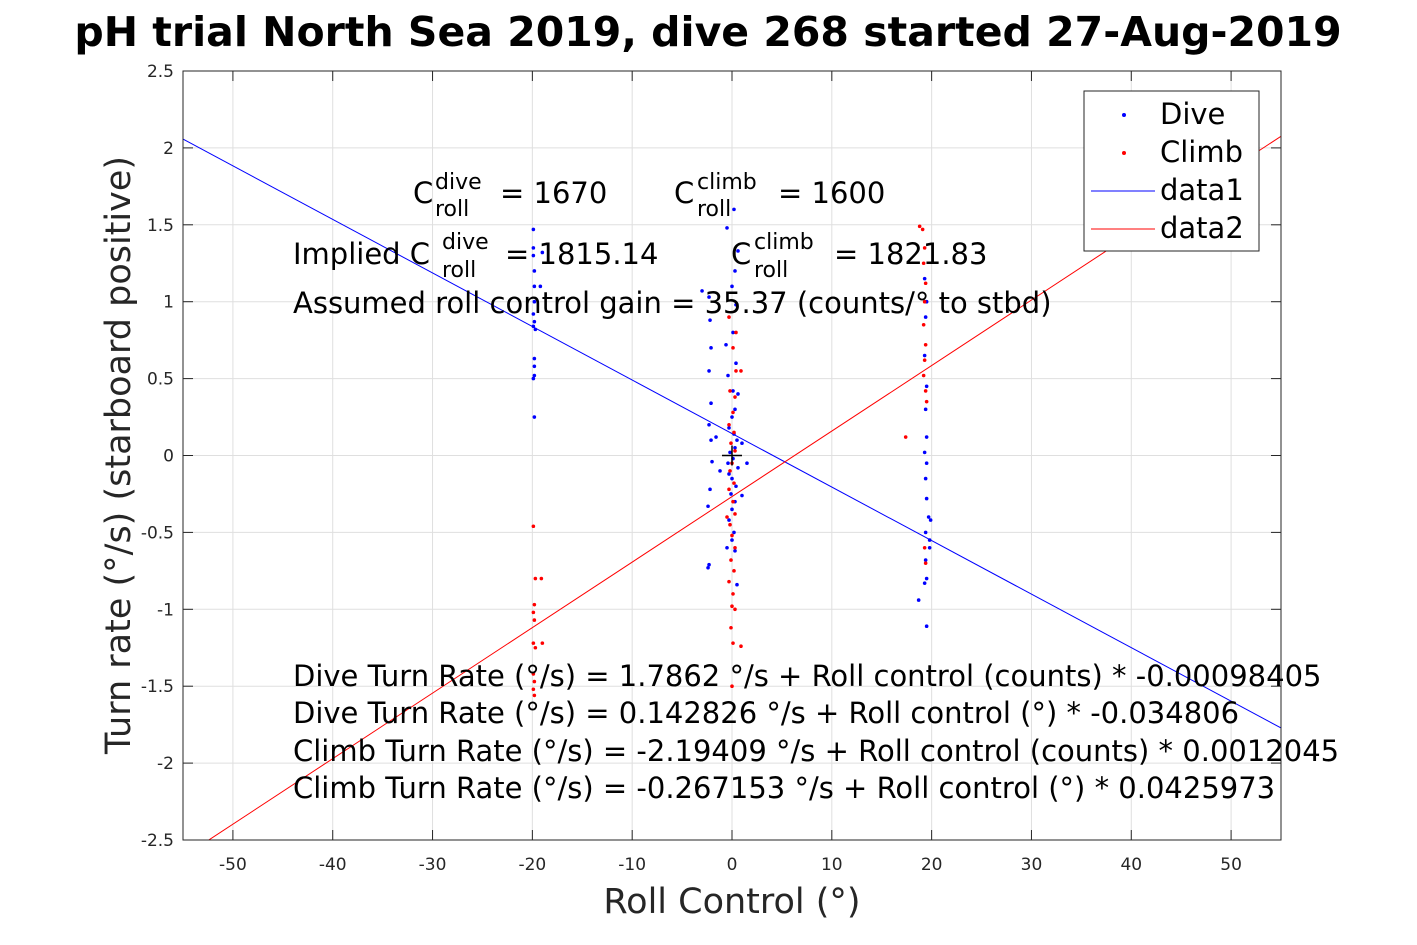 The image size is (1417, 945). What do you see at coordinates (832, 865) in the screenshot?
I see `x-tick-label: 10` at bounding box center [832, 865].